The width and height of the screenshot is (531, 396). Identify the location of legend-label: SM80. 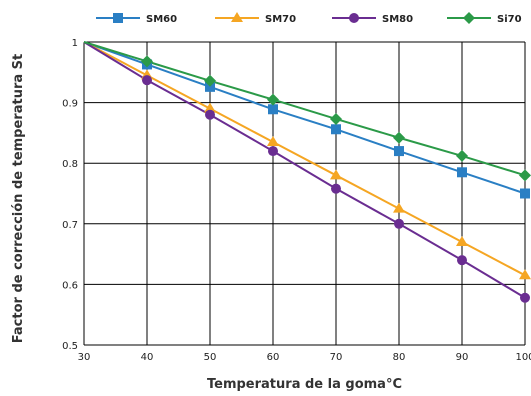
(397, 19).